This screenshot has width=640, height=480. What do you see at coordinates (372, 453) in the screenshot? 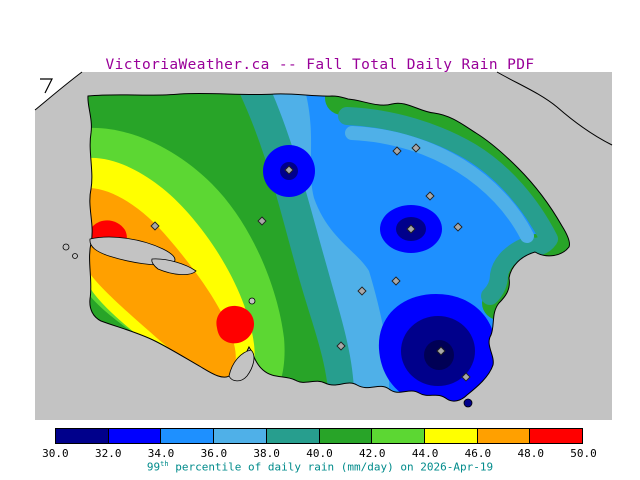
I see `colorbar-tick-6: 42.0` at bounding box center [372, 453].